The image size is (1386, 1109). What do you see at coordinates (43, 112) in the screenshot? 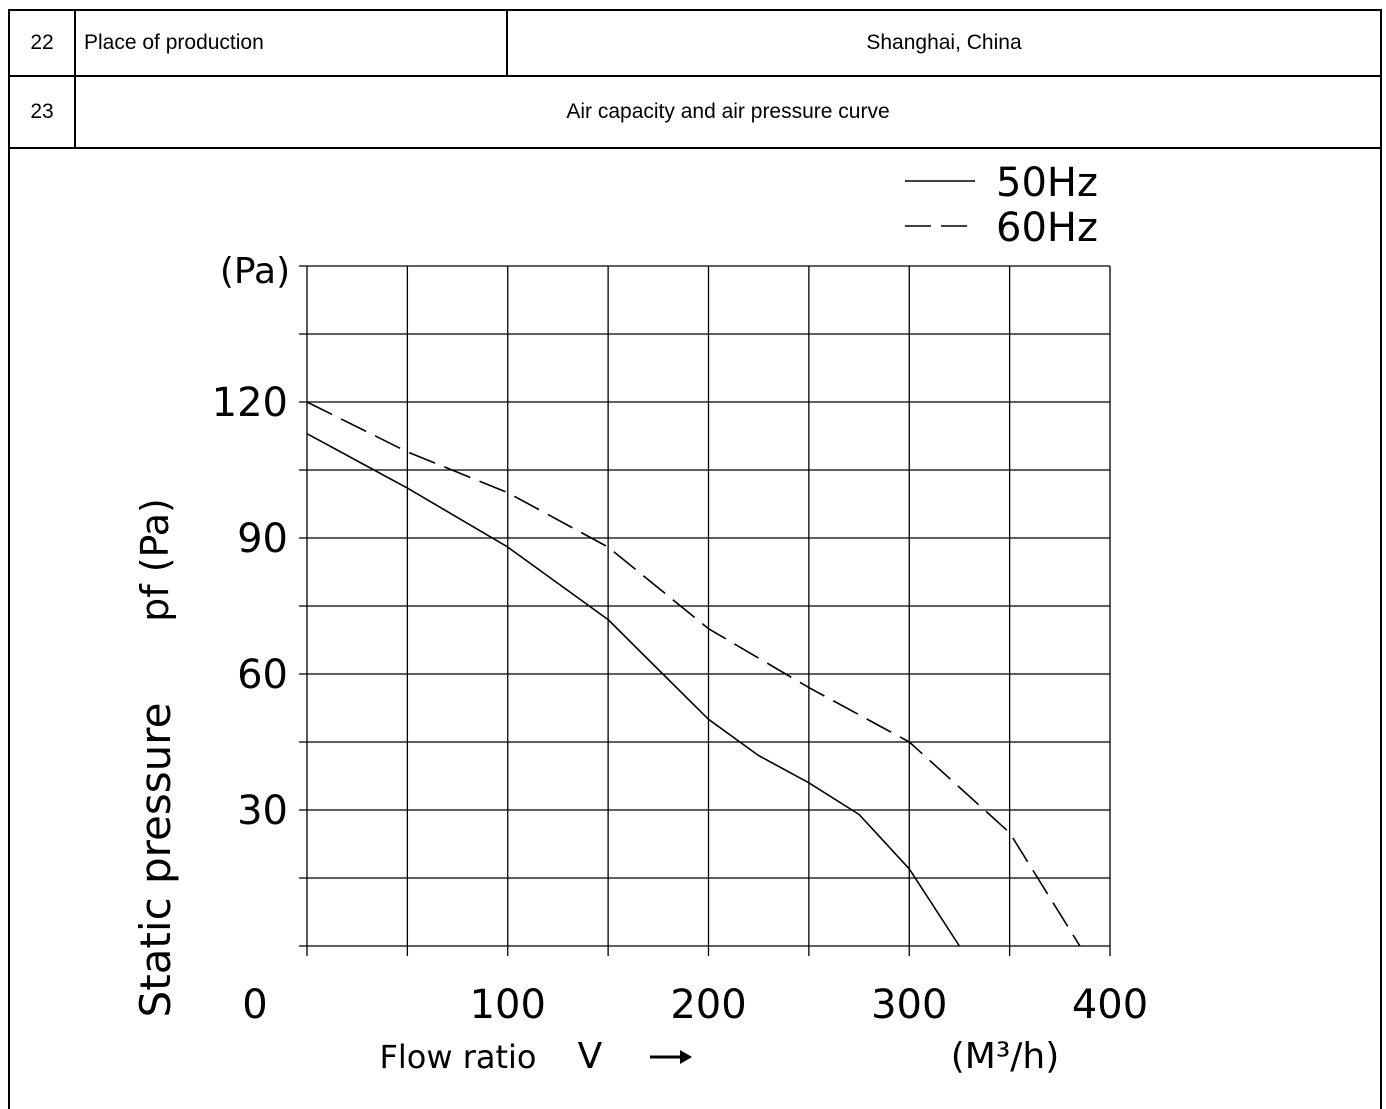
I see `row-number: 23` at bounding box center [43, 112].